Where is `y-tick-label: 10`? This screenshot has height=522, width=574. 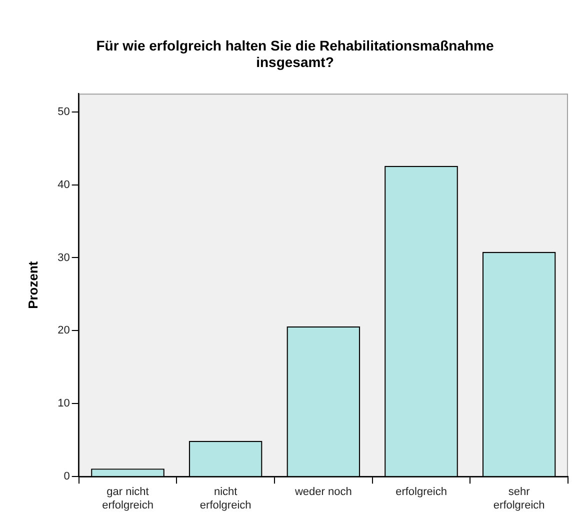
y-tick-label: 10 is located at coordinates (64, 404).